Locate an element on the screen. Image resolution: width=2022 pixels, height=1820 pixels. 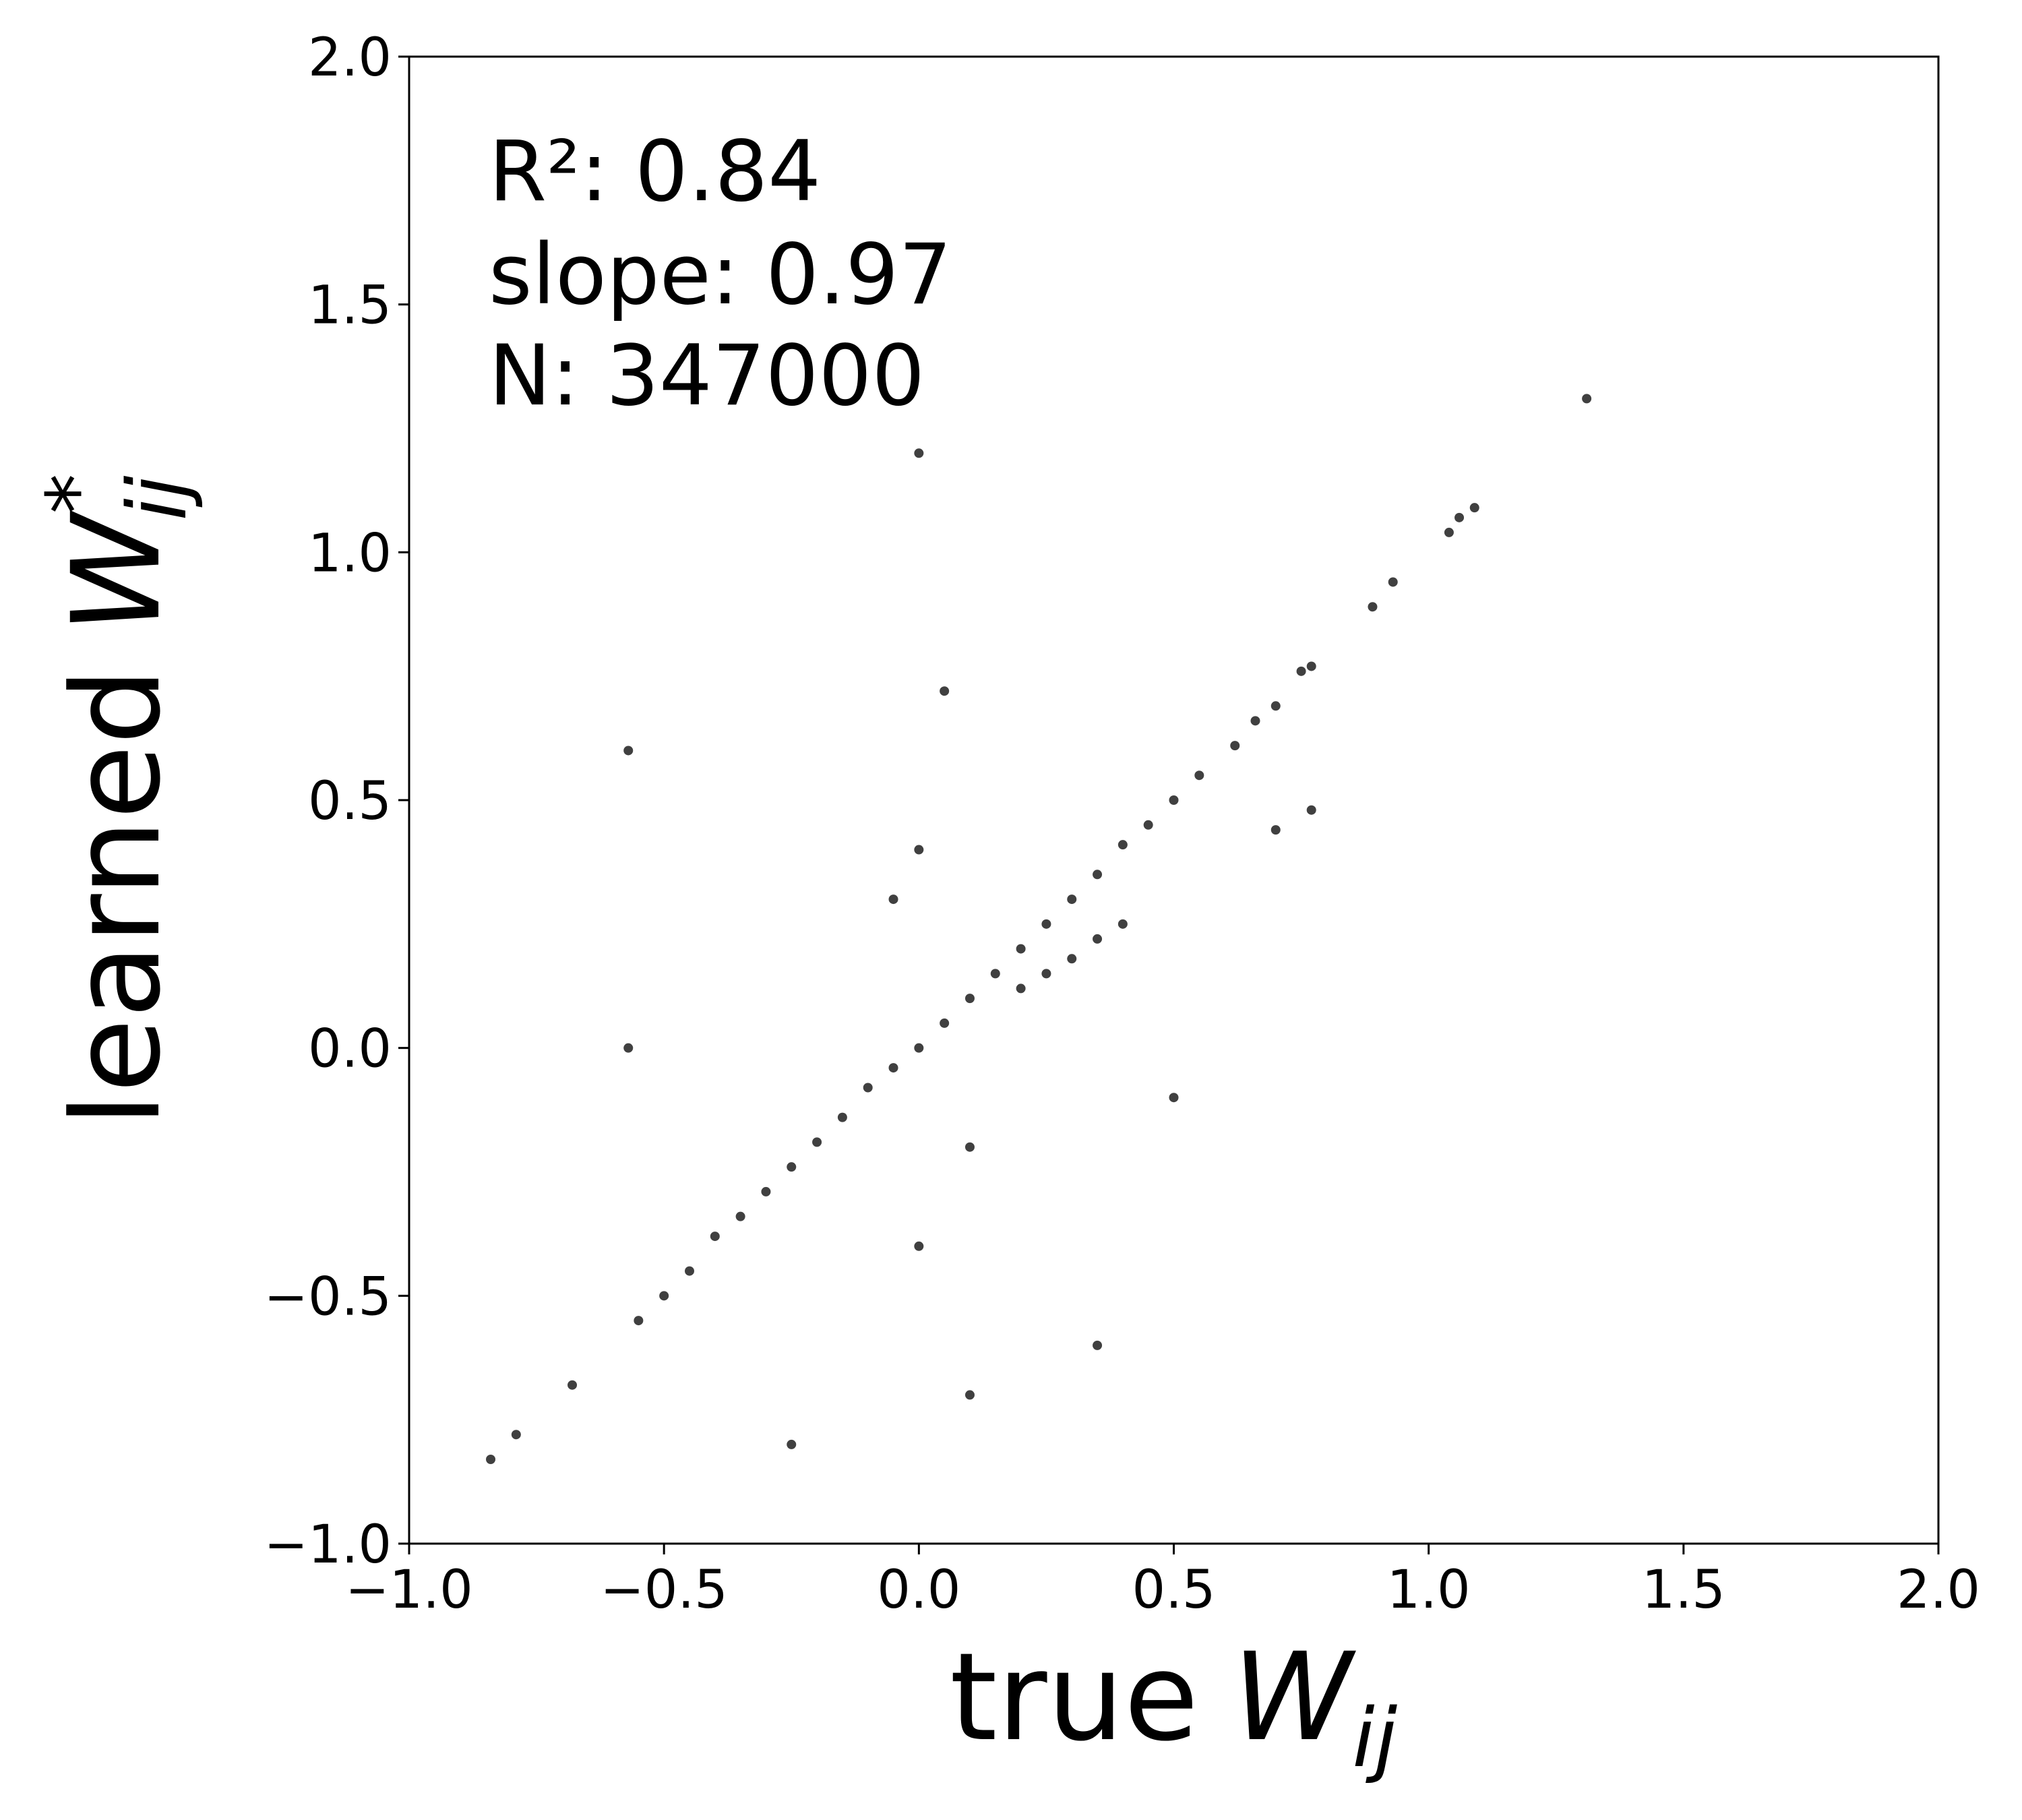
x-axis-label: true Wij is located at coordinates (1174, 1706).